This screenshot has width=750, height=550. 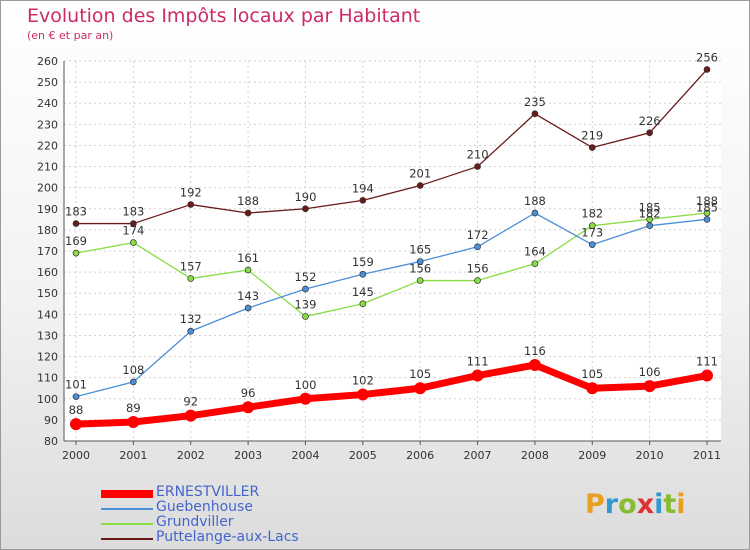 What do you see at coordinates (47, 314) in the screenshot?
I see `y-tick-label: 140` at bounding box center [47, 314].